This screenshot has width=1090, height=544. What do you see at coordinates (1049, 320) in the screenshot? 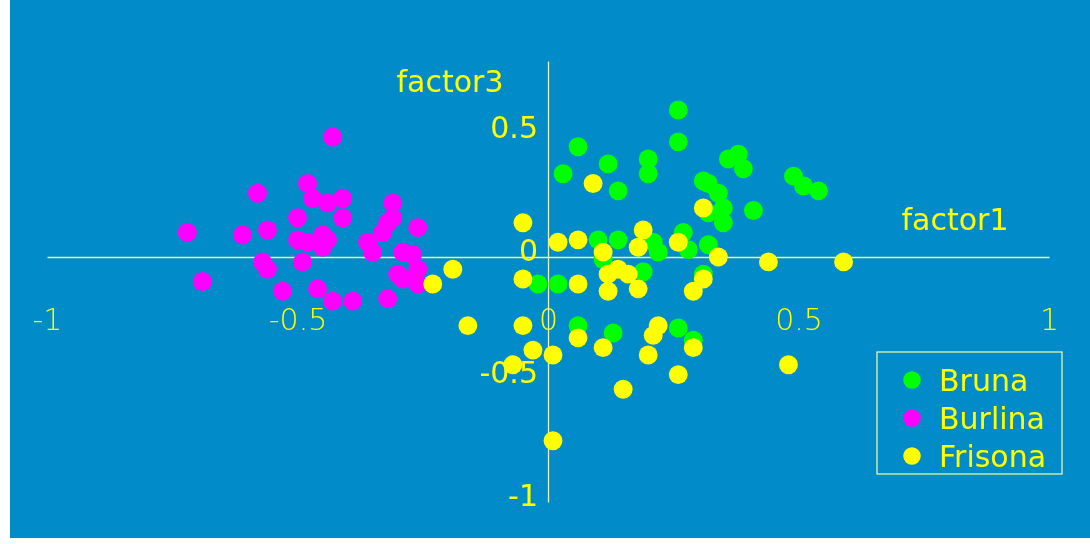
I see `x-tick-label: 1` at bounding box center [1049, 320].